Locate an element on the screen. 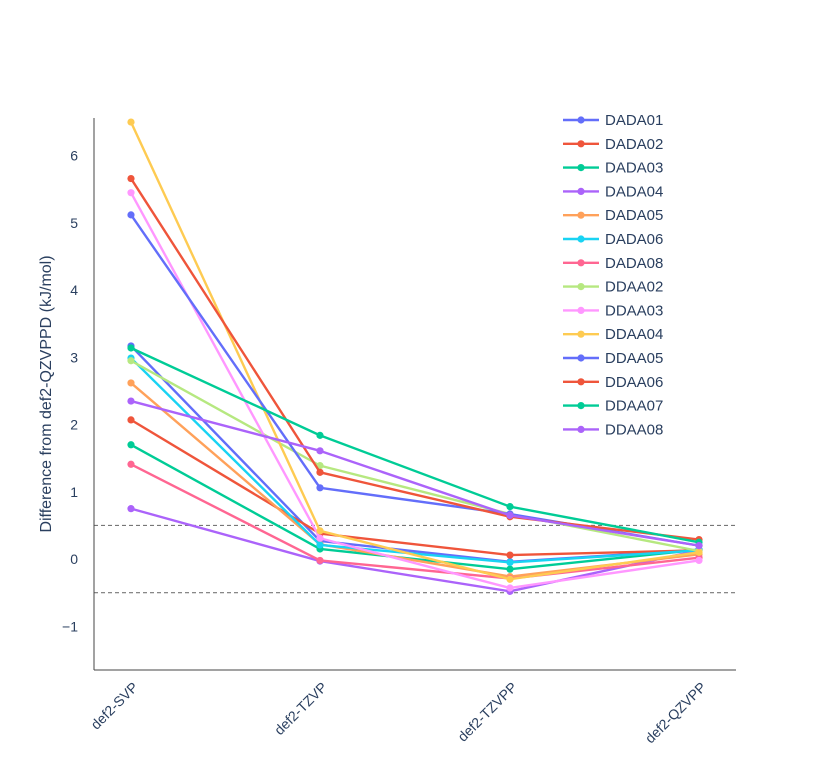 The width and height of the screenshot is (831, 772). y-tick-label: 2 is located at coordinates (74, 425).